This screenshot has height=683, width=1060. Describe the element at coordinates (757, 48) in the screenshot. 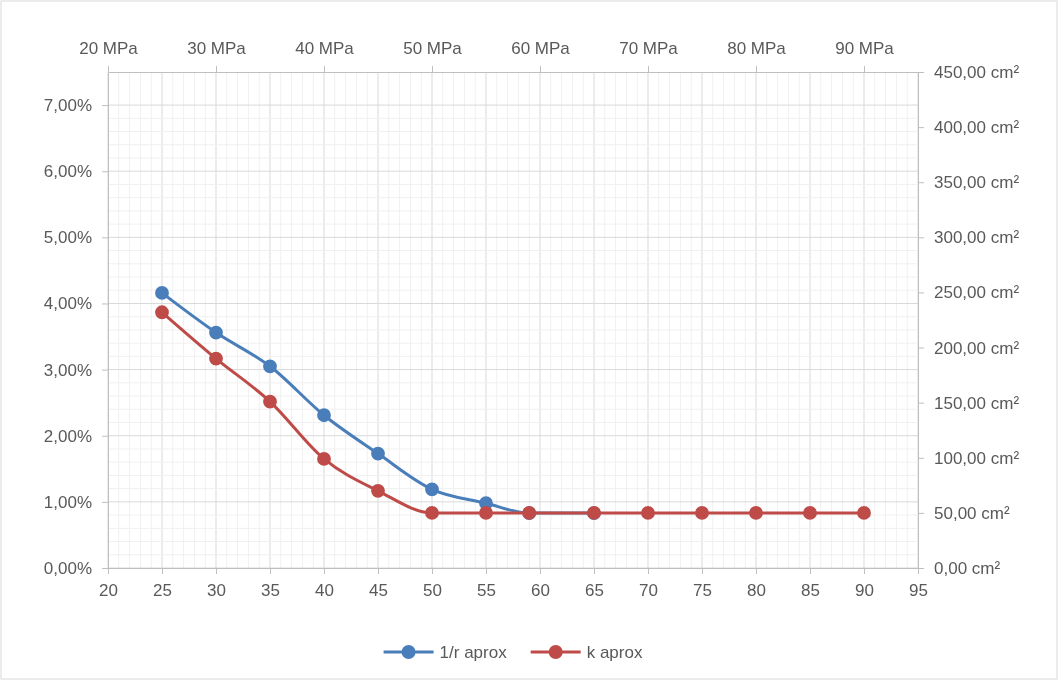

I see `x2-tick-label: 80 MPa` at that location.